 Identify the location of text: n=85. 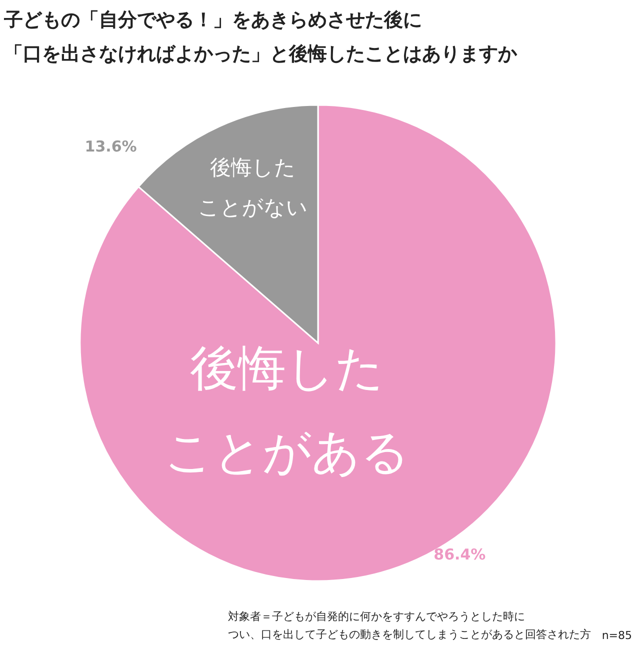
(617, 635).